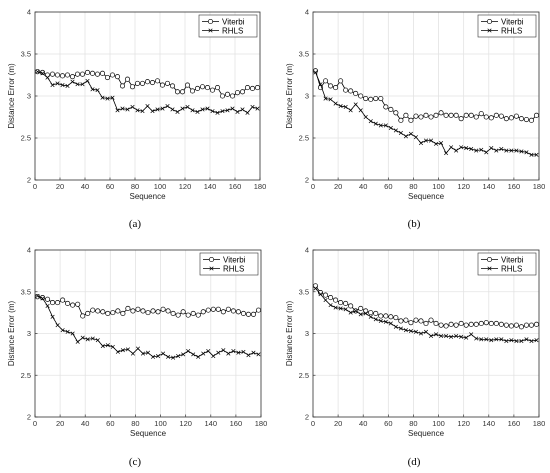 The width and height of the screenshot is (550, 473). I want to click on legend-label: Viterbi, so click(512, 21).